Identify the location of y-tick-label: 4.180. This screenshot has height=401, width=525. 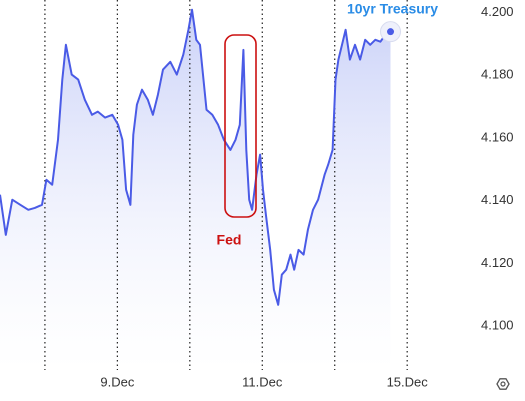
(497, 74).